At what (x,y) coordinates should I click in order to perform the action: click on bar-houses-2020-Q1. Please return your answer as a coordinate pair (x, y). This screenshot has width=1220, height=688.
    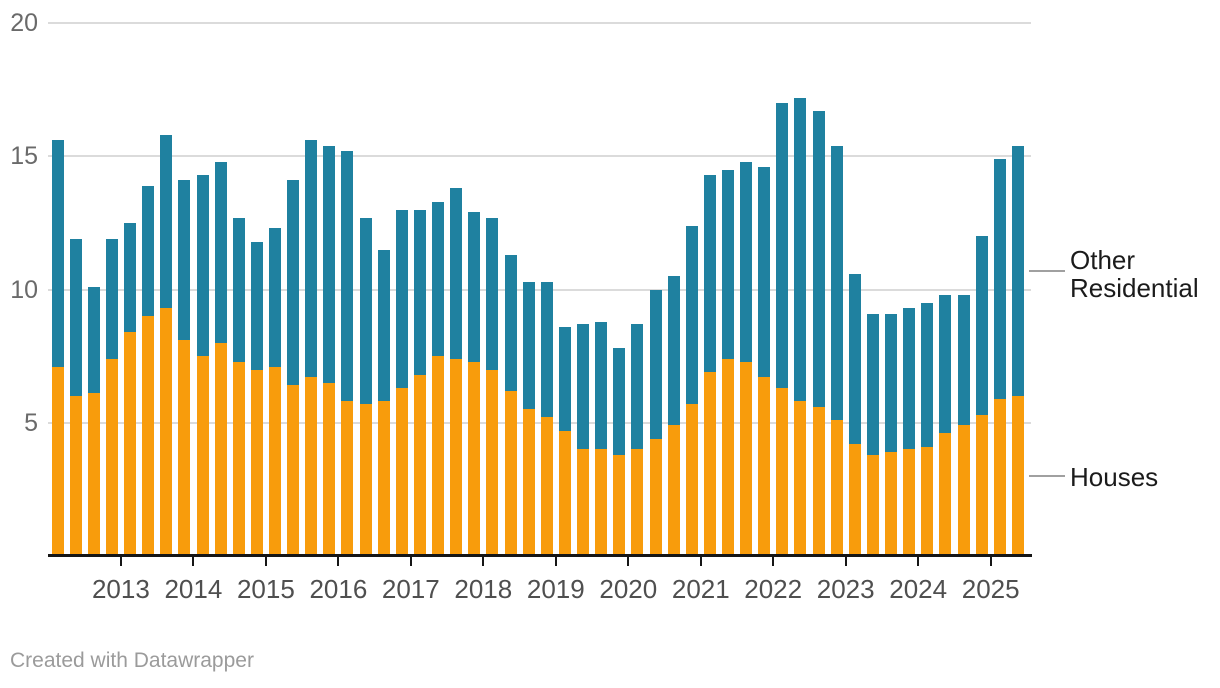
    Looking at the image, I should click on (637, 502).